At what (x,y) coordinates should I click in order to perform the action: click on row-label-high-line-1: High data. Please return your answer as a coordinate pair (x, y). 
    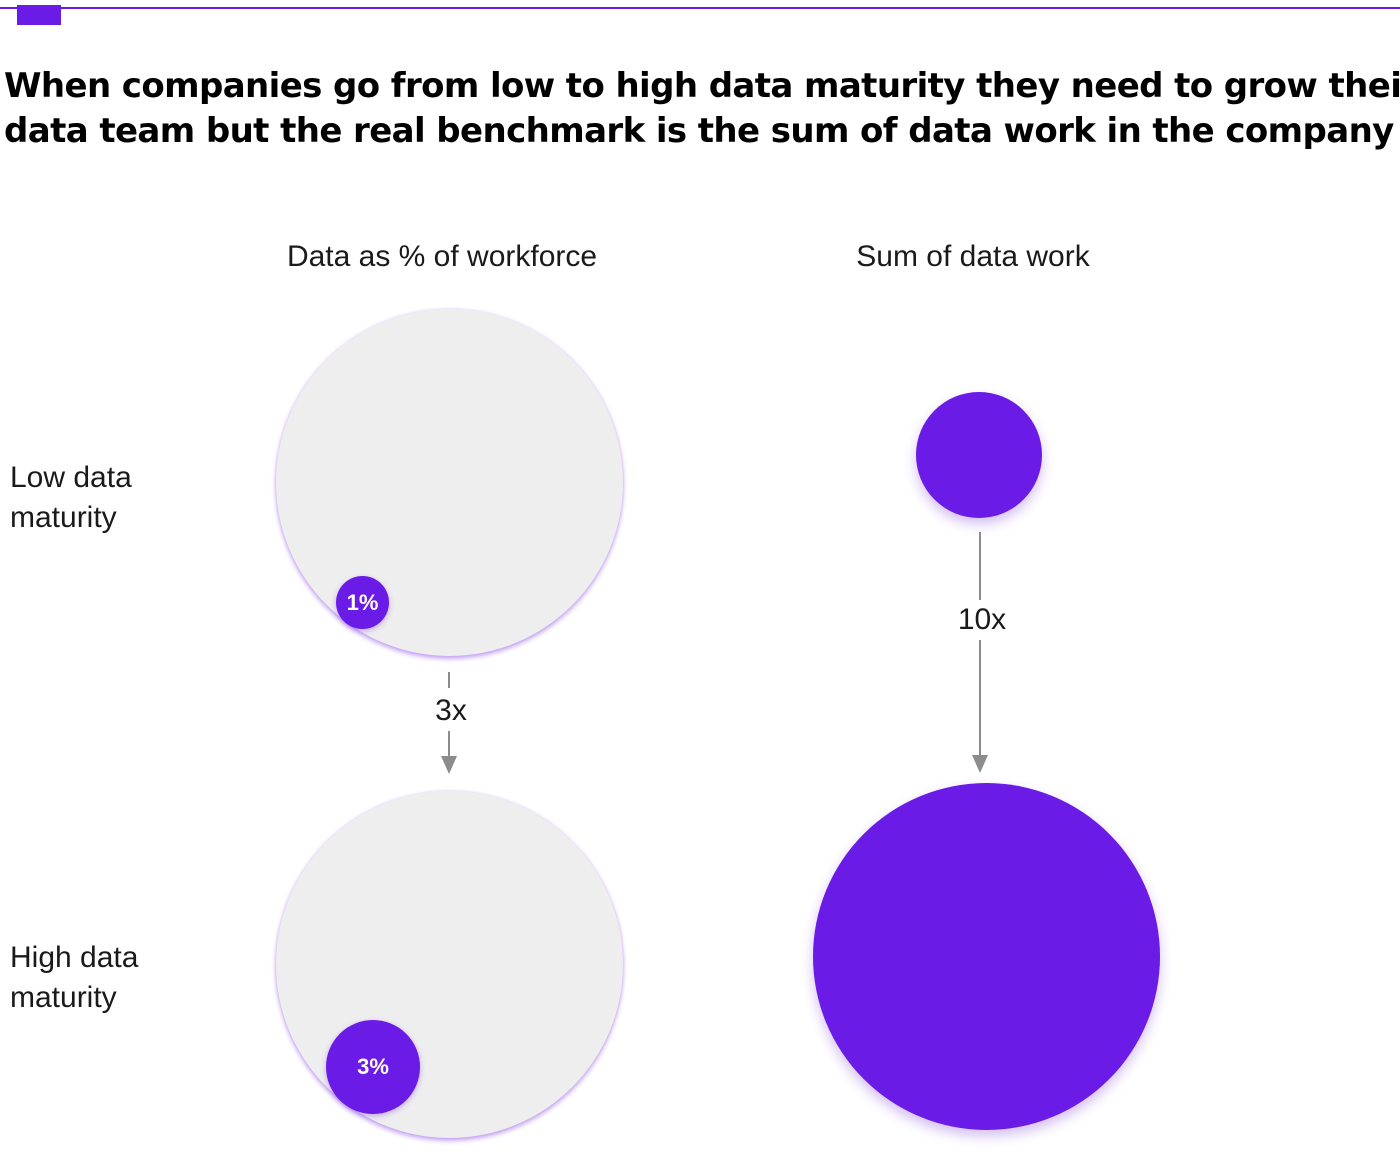
    Looking at the image, I should click on (74, 957).